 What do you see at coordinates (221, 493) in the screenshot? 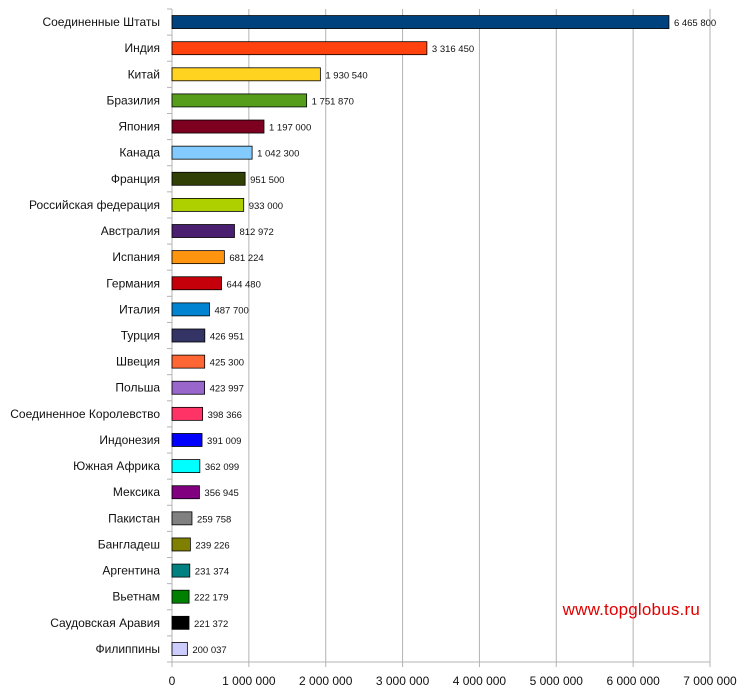
I see `value-label: 356 945` at bounding box center [221, 493].